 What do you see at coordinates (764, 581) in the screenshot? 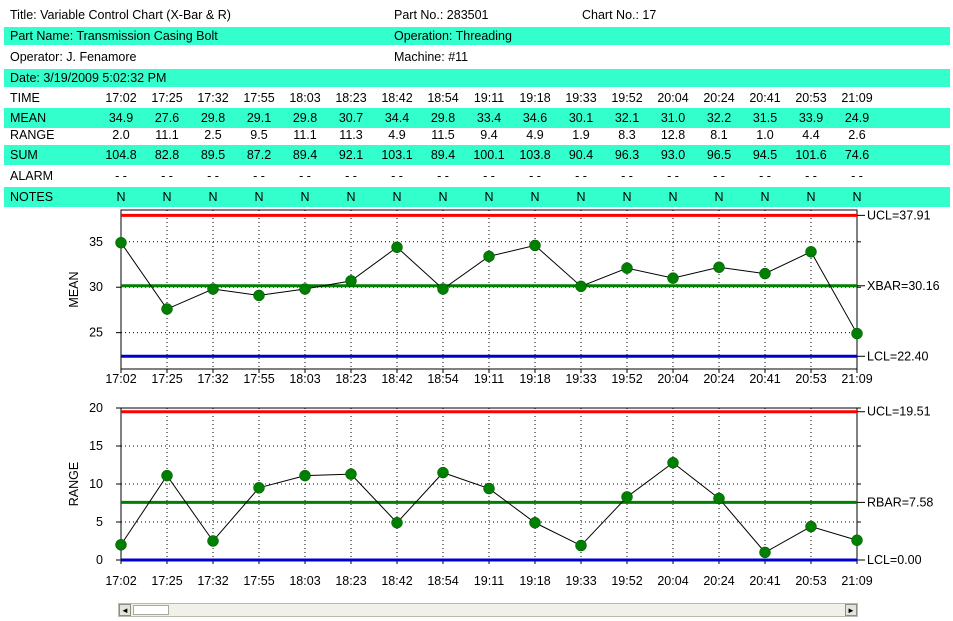
I see `chart2-xtick-label: 20:41` at bounding box center [764, 581].